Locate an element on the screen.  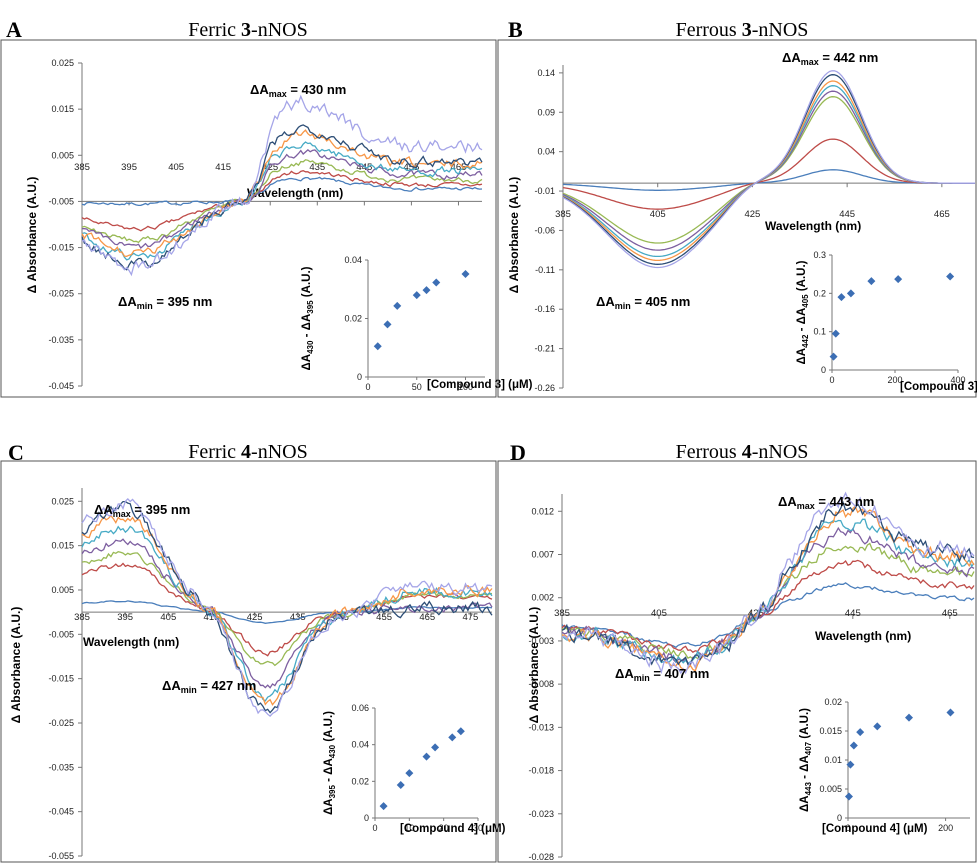
max-annotation: ΔAmax = 442 nm is located at coordinates (830, 58).